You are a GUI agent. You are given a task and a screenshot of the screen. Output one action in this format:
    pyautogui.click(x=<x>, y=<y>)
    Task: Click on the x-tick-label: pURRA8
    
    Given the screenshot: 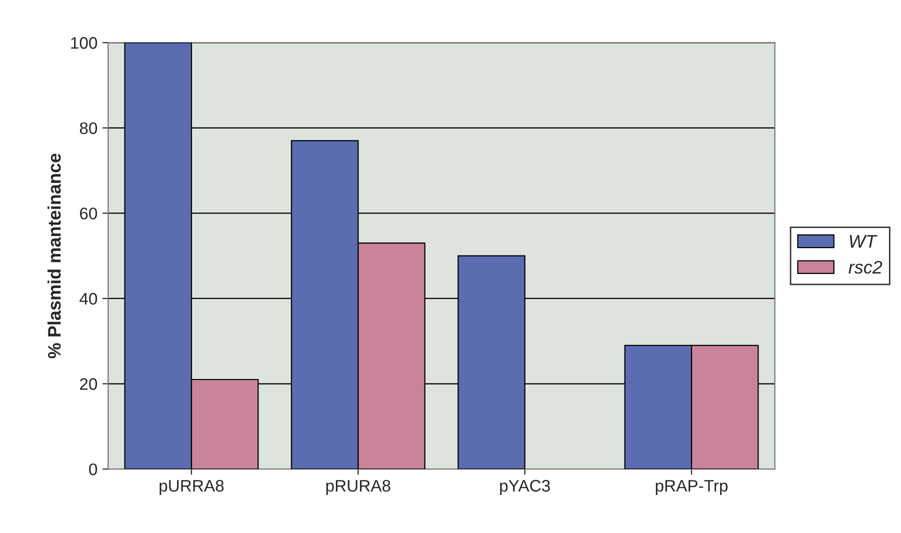 What is the action you would take?
    pyautogui.click(x=192, y=487)
    